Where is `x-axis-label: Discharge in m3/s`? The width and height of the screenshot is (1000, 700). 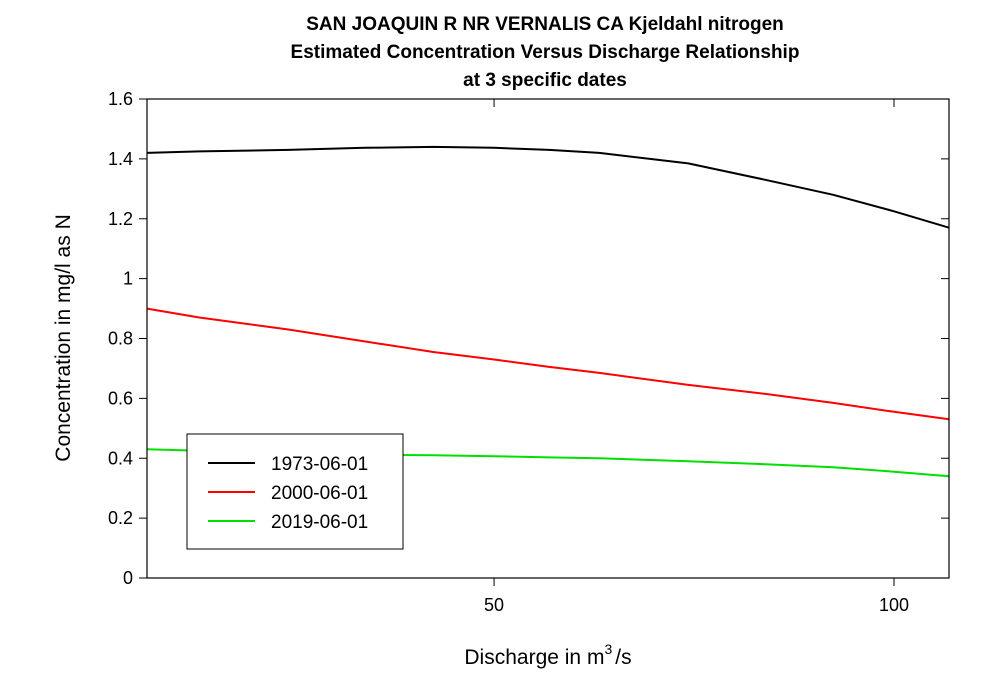 x-axis-label: Discharge in m3/s is located at coordinates (547, 655).